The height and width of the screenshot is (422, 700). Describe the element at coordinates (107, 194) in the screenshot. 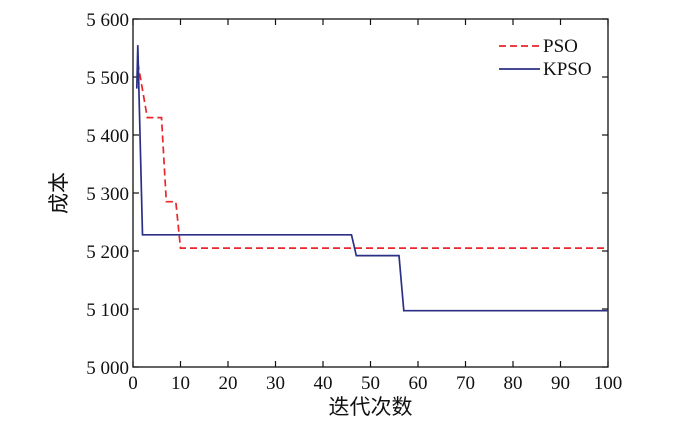

I see `y-tick-label: 5 300` at that location.